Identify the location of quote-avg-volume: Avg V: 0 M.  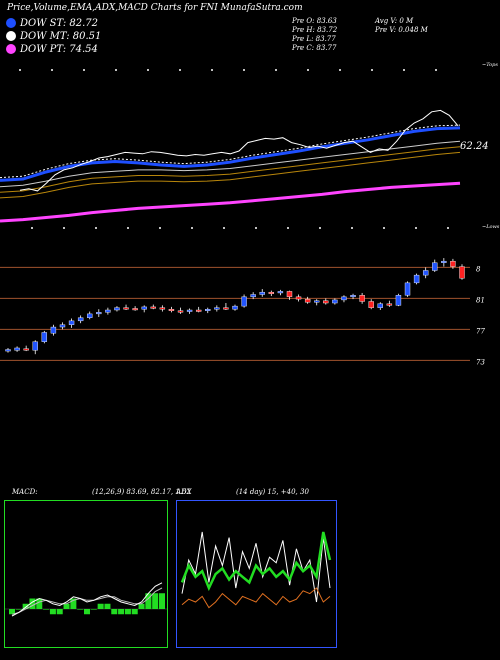
(394, 21).